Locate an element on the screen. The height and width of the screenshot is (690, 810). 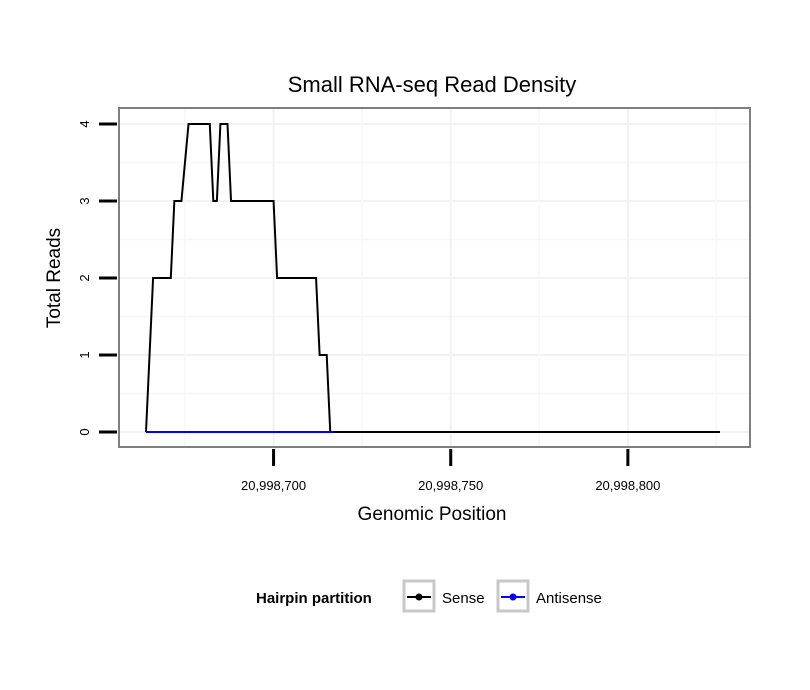
y-axis: 0 1 2 3 4 is located at coordinates (97, 278).